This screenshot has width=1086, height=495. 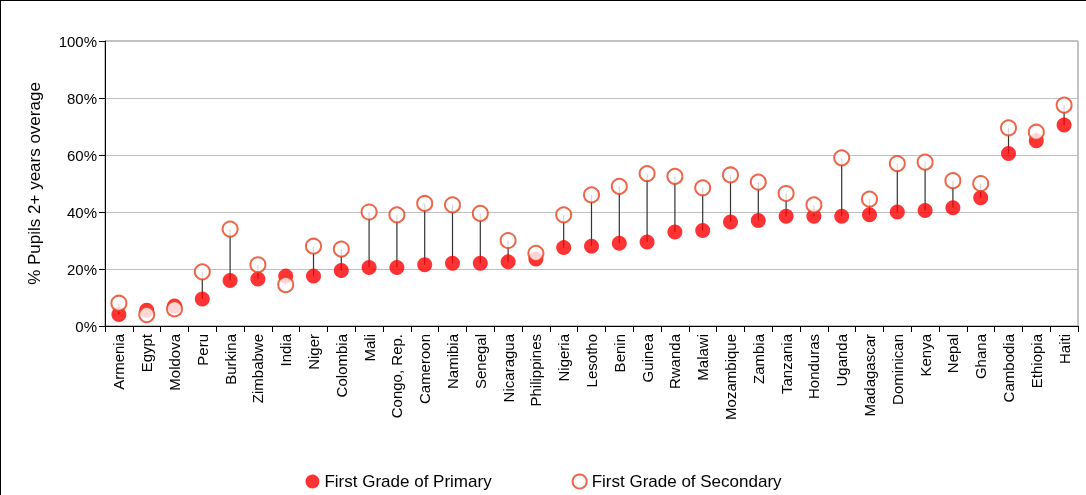 What do you see at coordinates (81, 98) in the screenshot?
I see `y-tick-label: 80%` at bounding box center [81, 98].